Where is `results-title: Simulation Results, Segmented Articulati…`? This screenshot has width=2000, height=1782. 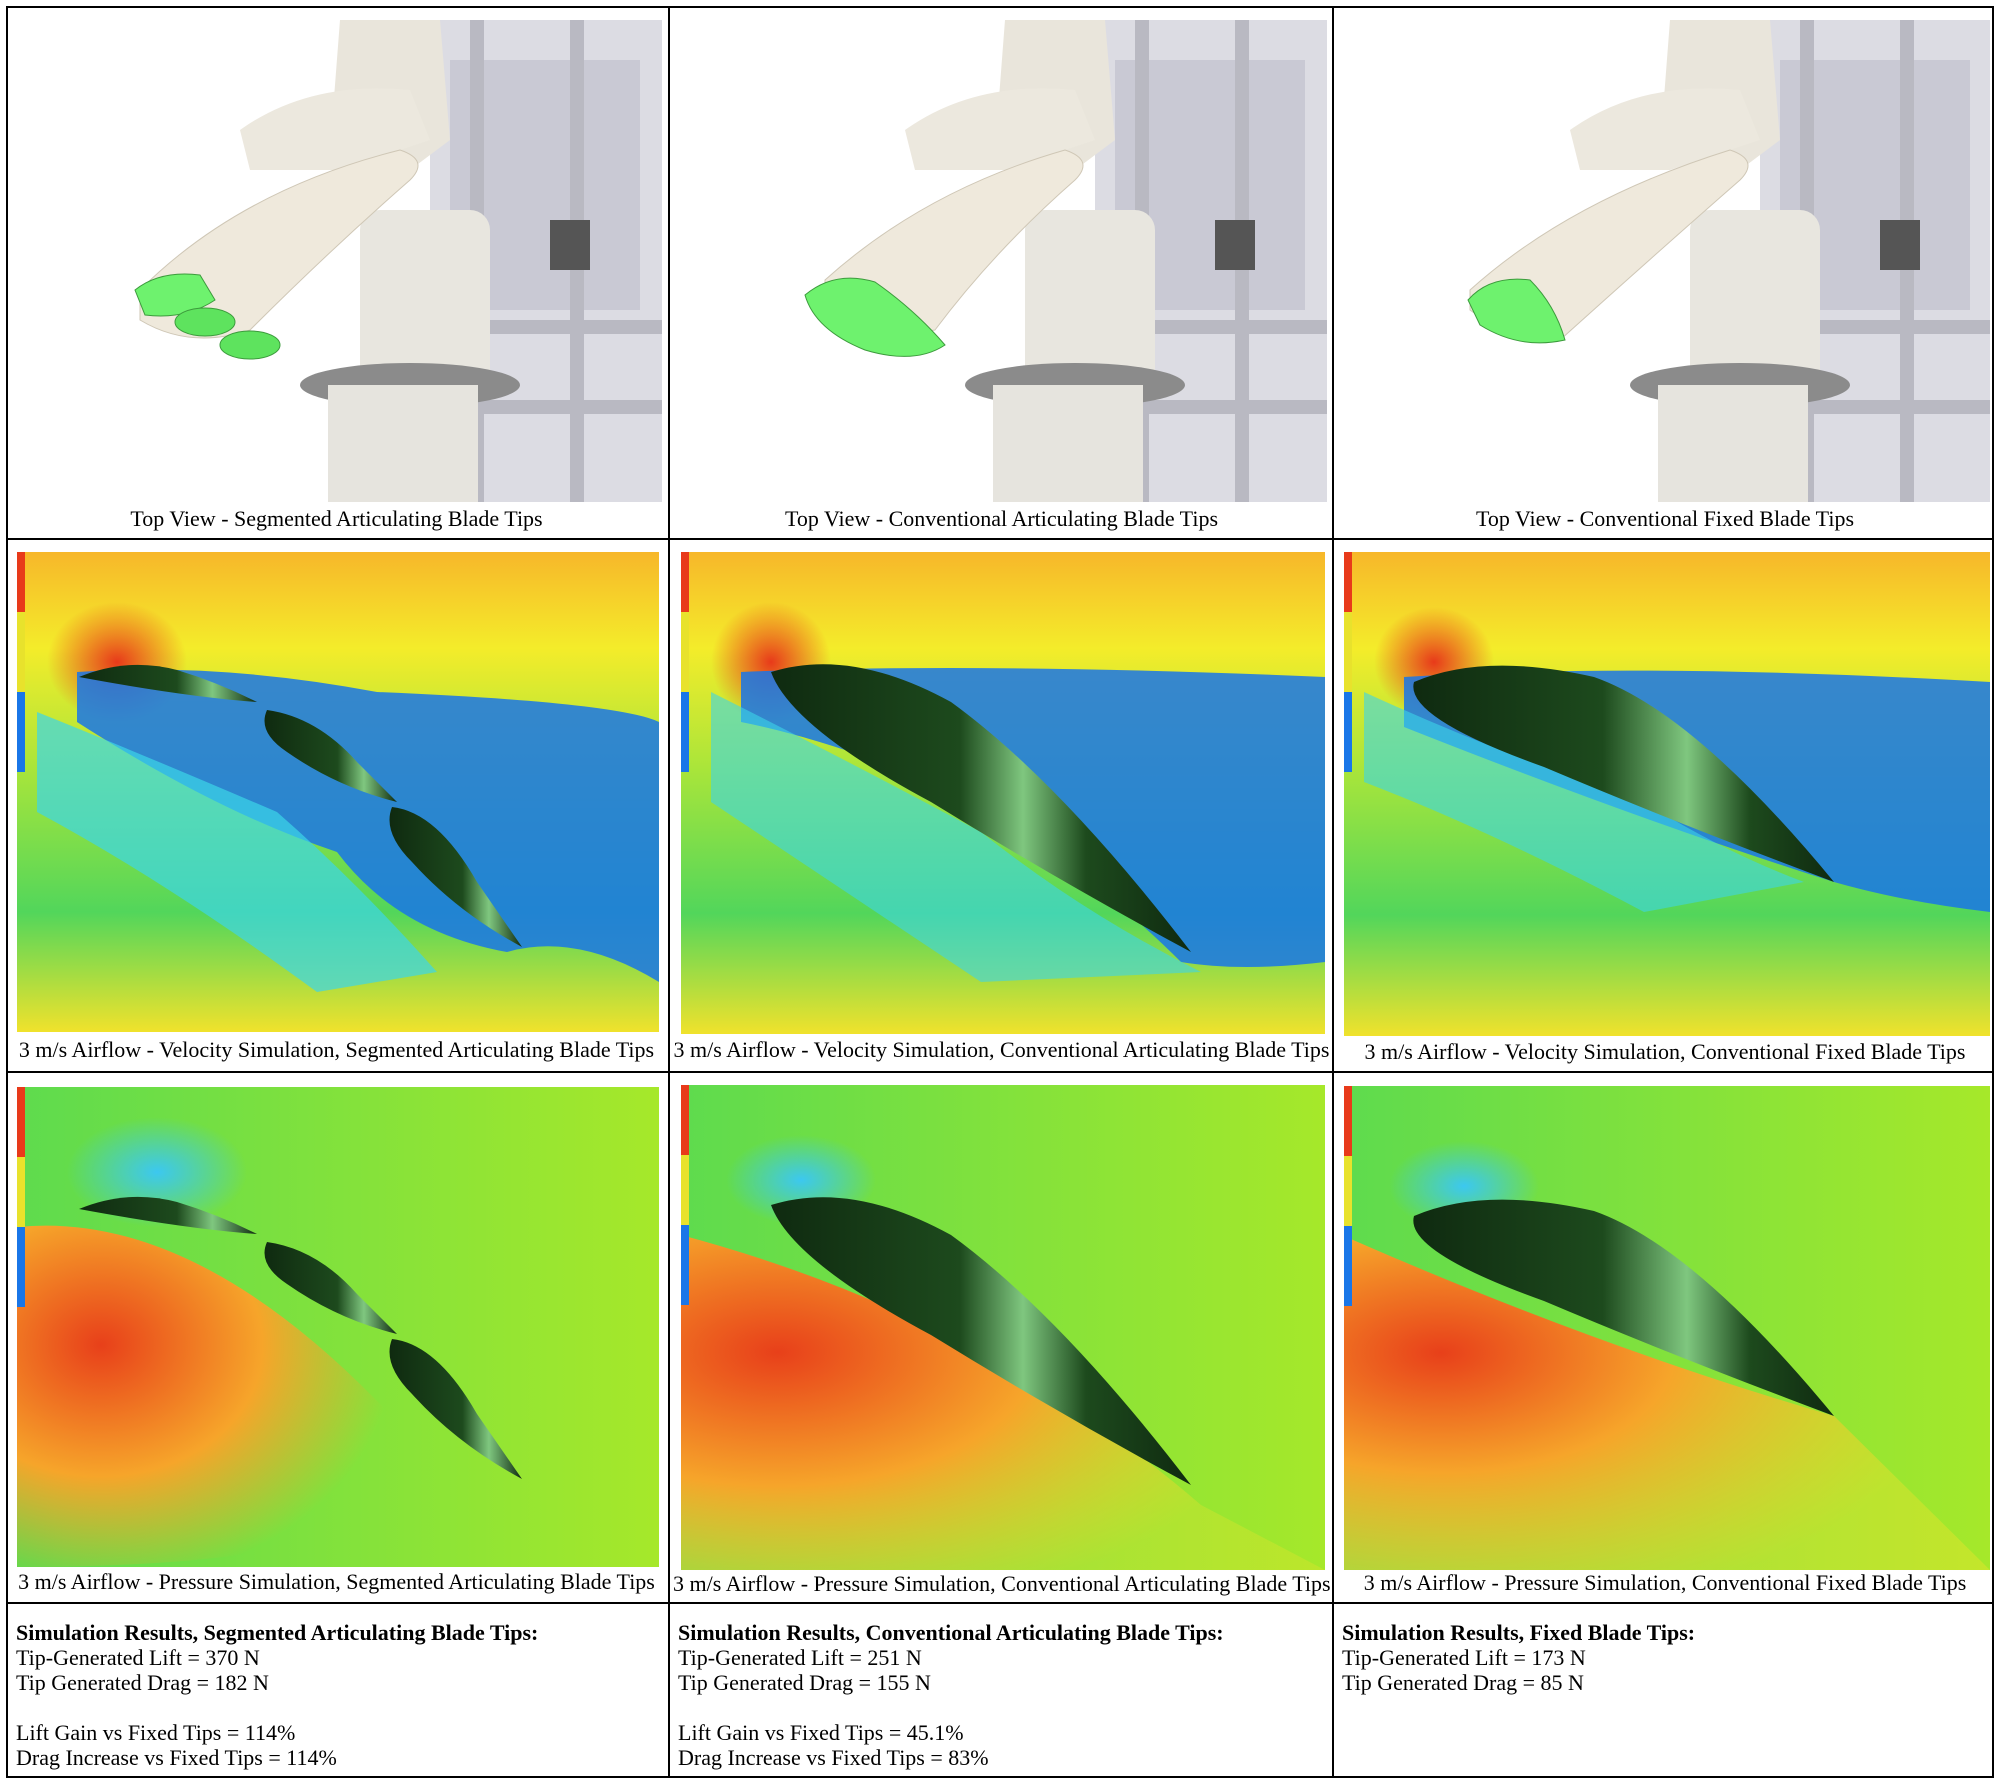 results-title: Simulation Results, Segmented Articulati… is located at coordinates (277, 1632).